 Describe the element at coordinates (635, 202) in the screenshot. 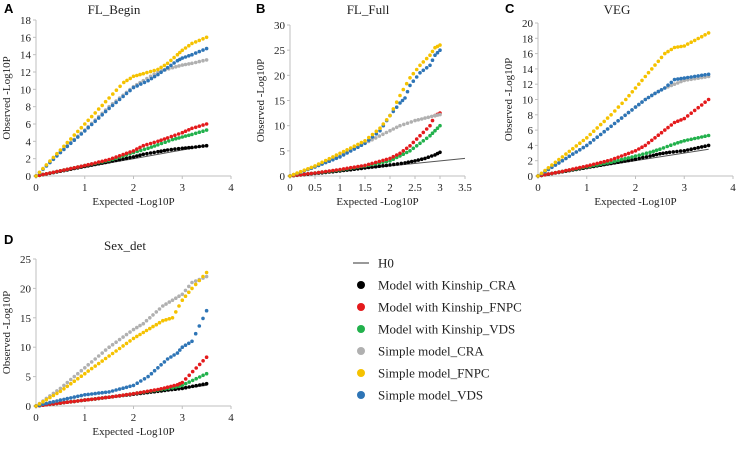

I see `x-axis-label: Expected -Log10P` at that location.